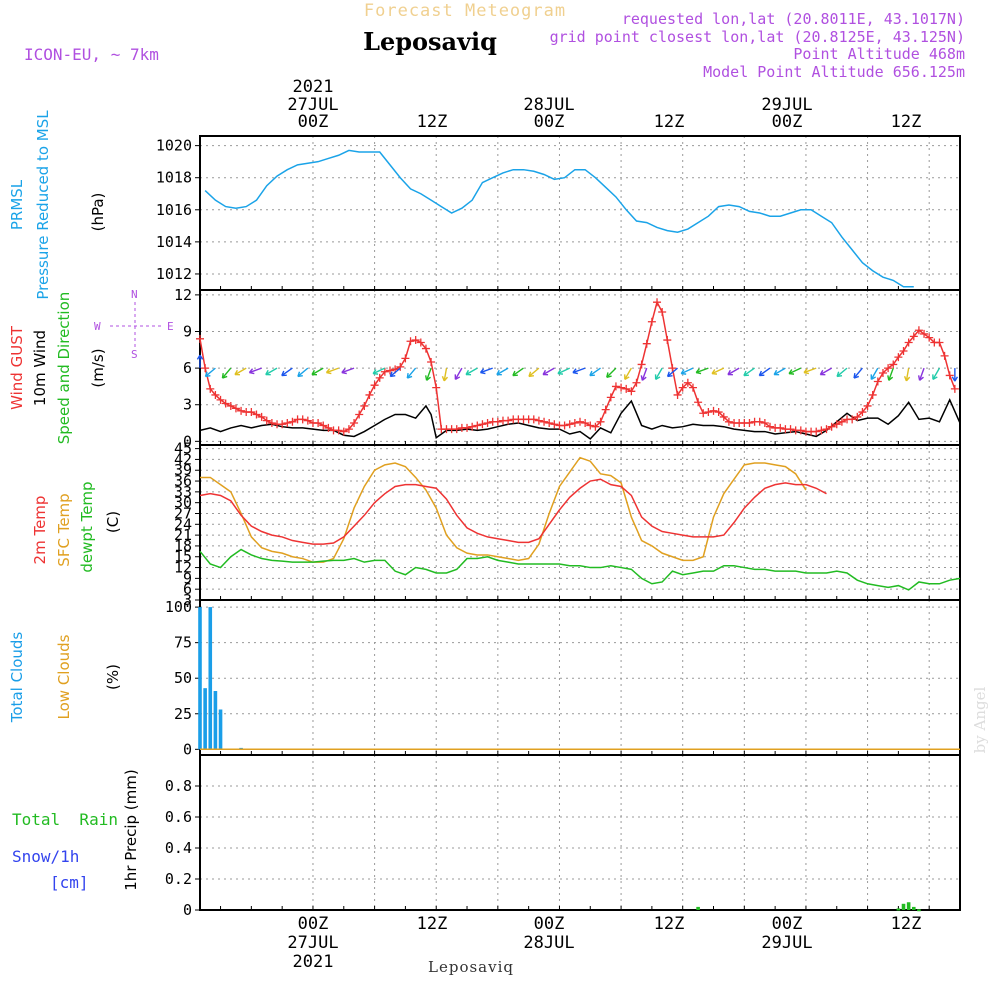 This screenshot has width=1000, height=1000. Describe the element at coordinates (113, 522) in the screenshot. I see `p3-label-unit: (C)` at that location.